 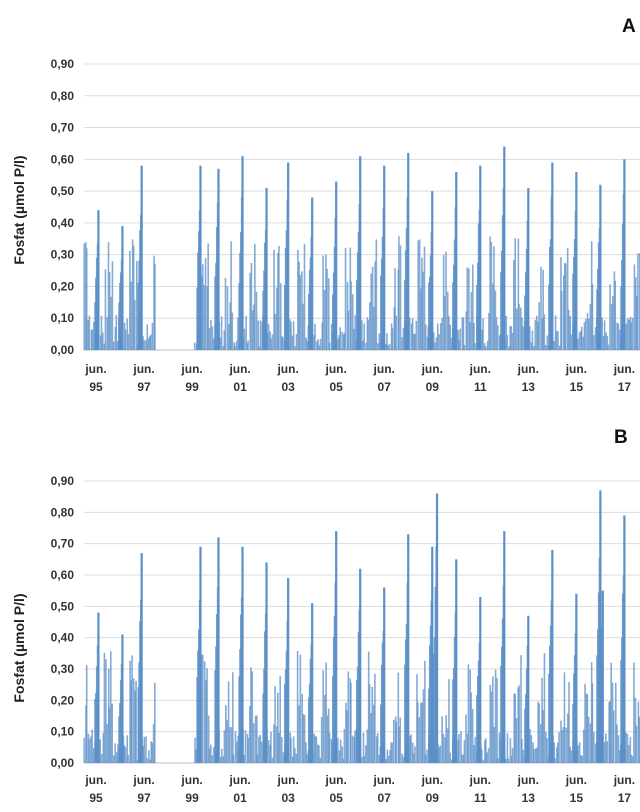 What do you see at coordinates (63, 191) in the screenshot?
I see `y-tick-label: 0,50` at bounding box center [63, 191].